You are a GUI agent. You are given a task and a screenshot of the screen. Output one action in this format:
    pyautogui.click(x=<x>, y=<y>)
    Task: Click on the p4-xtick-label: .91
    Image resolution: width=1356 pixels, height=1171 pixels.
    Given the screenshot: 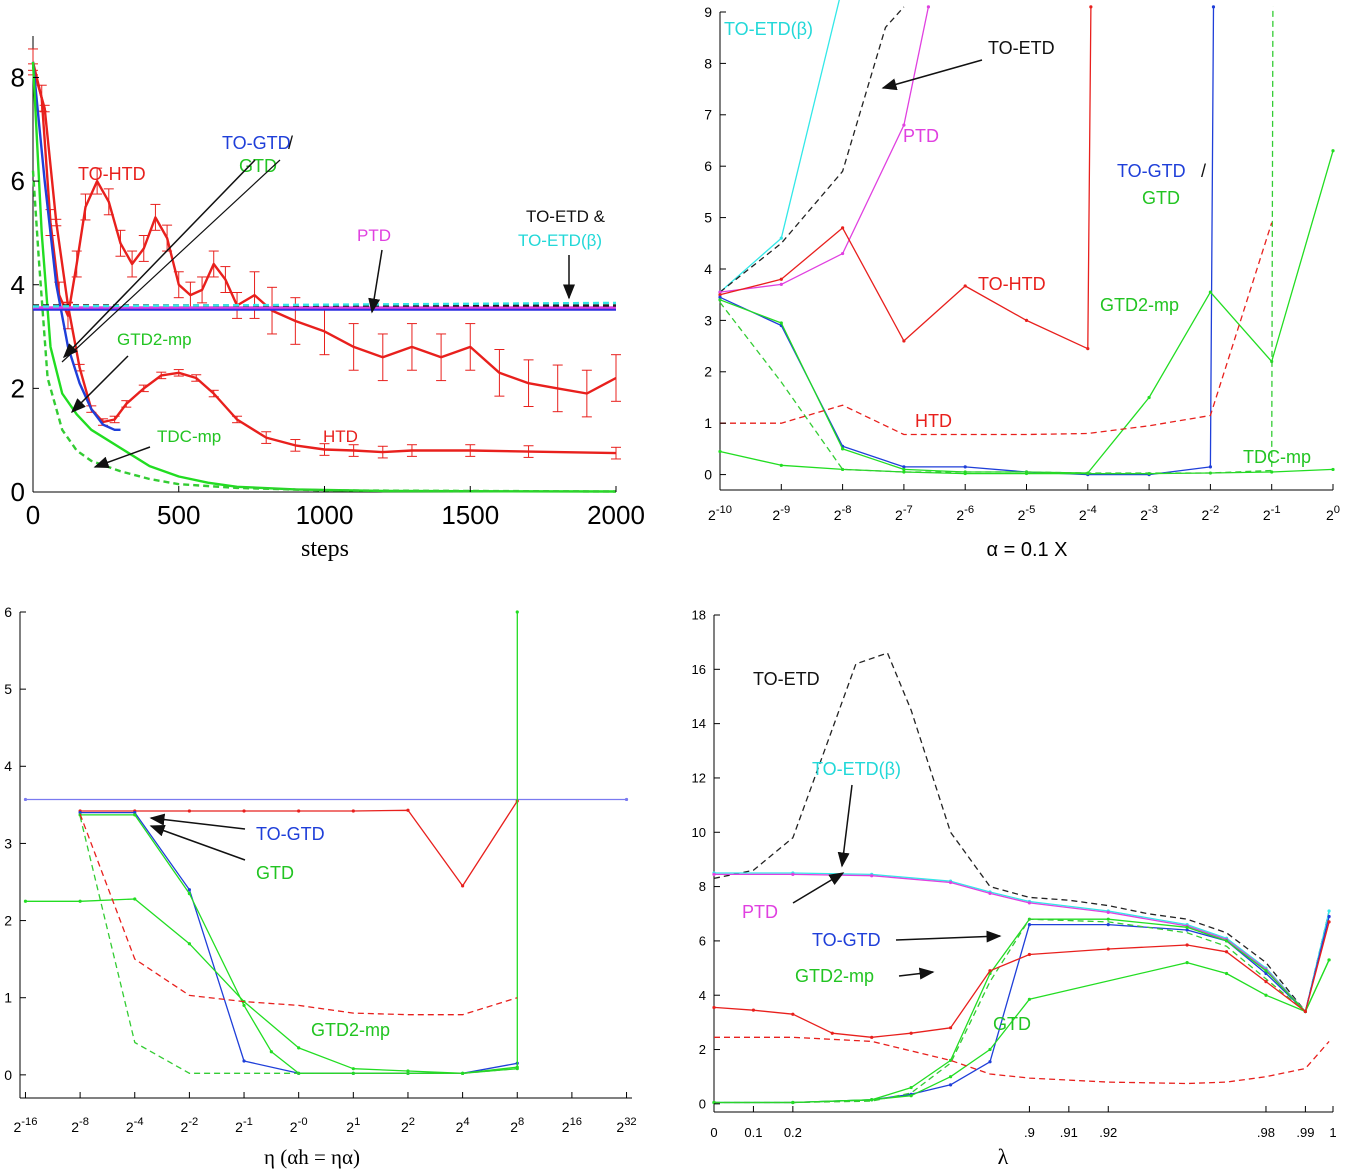 What is the action you would take?
    pyautogui.click(x=1069, y=1132)
    